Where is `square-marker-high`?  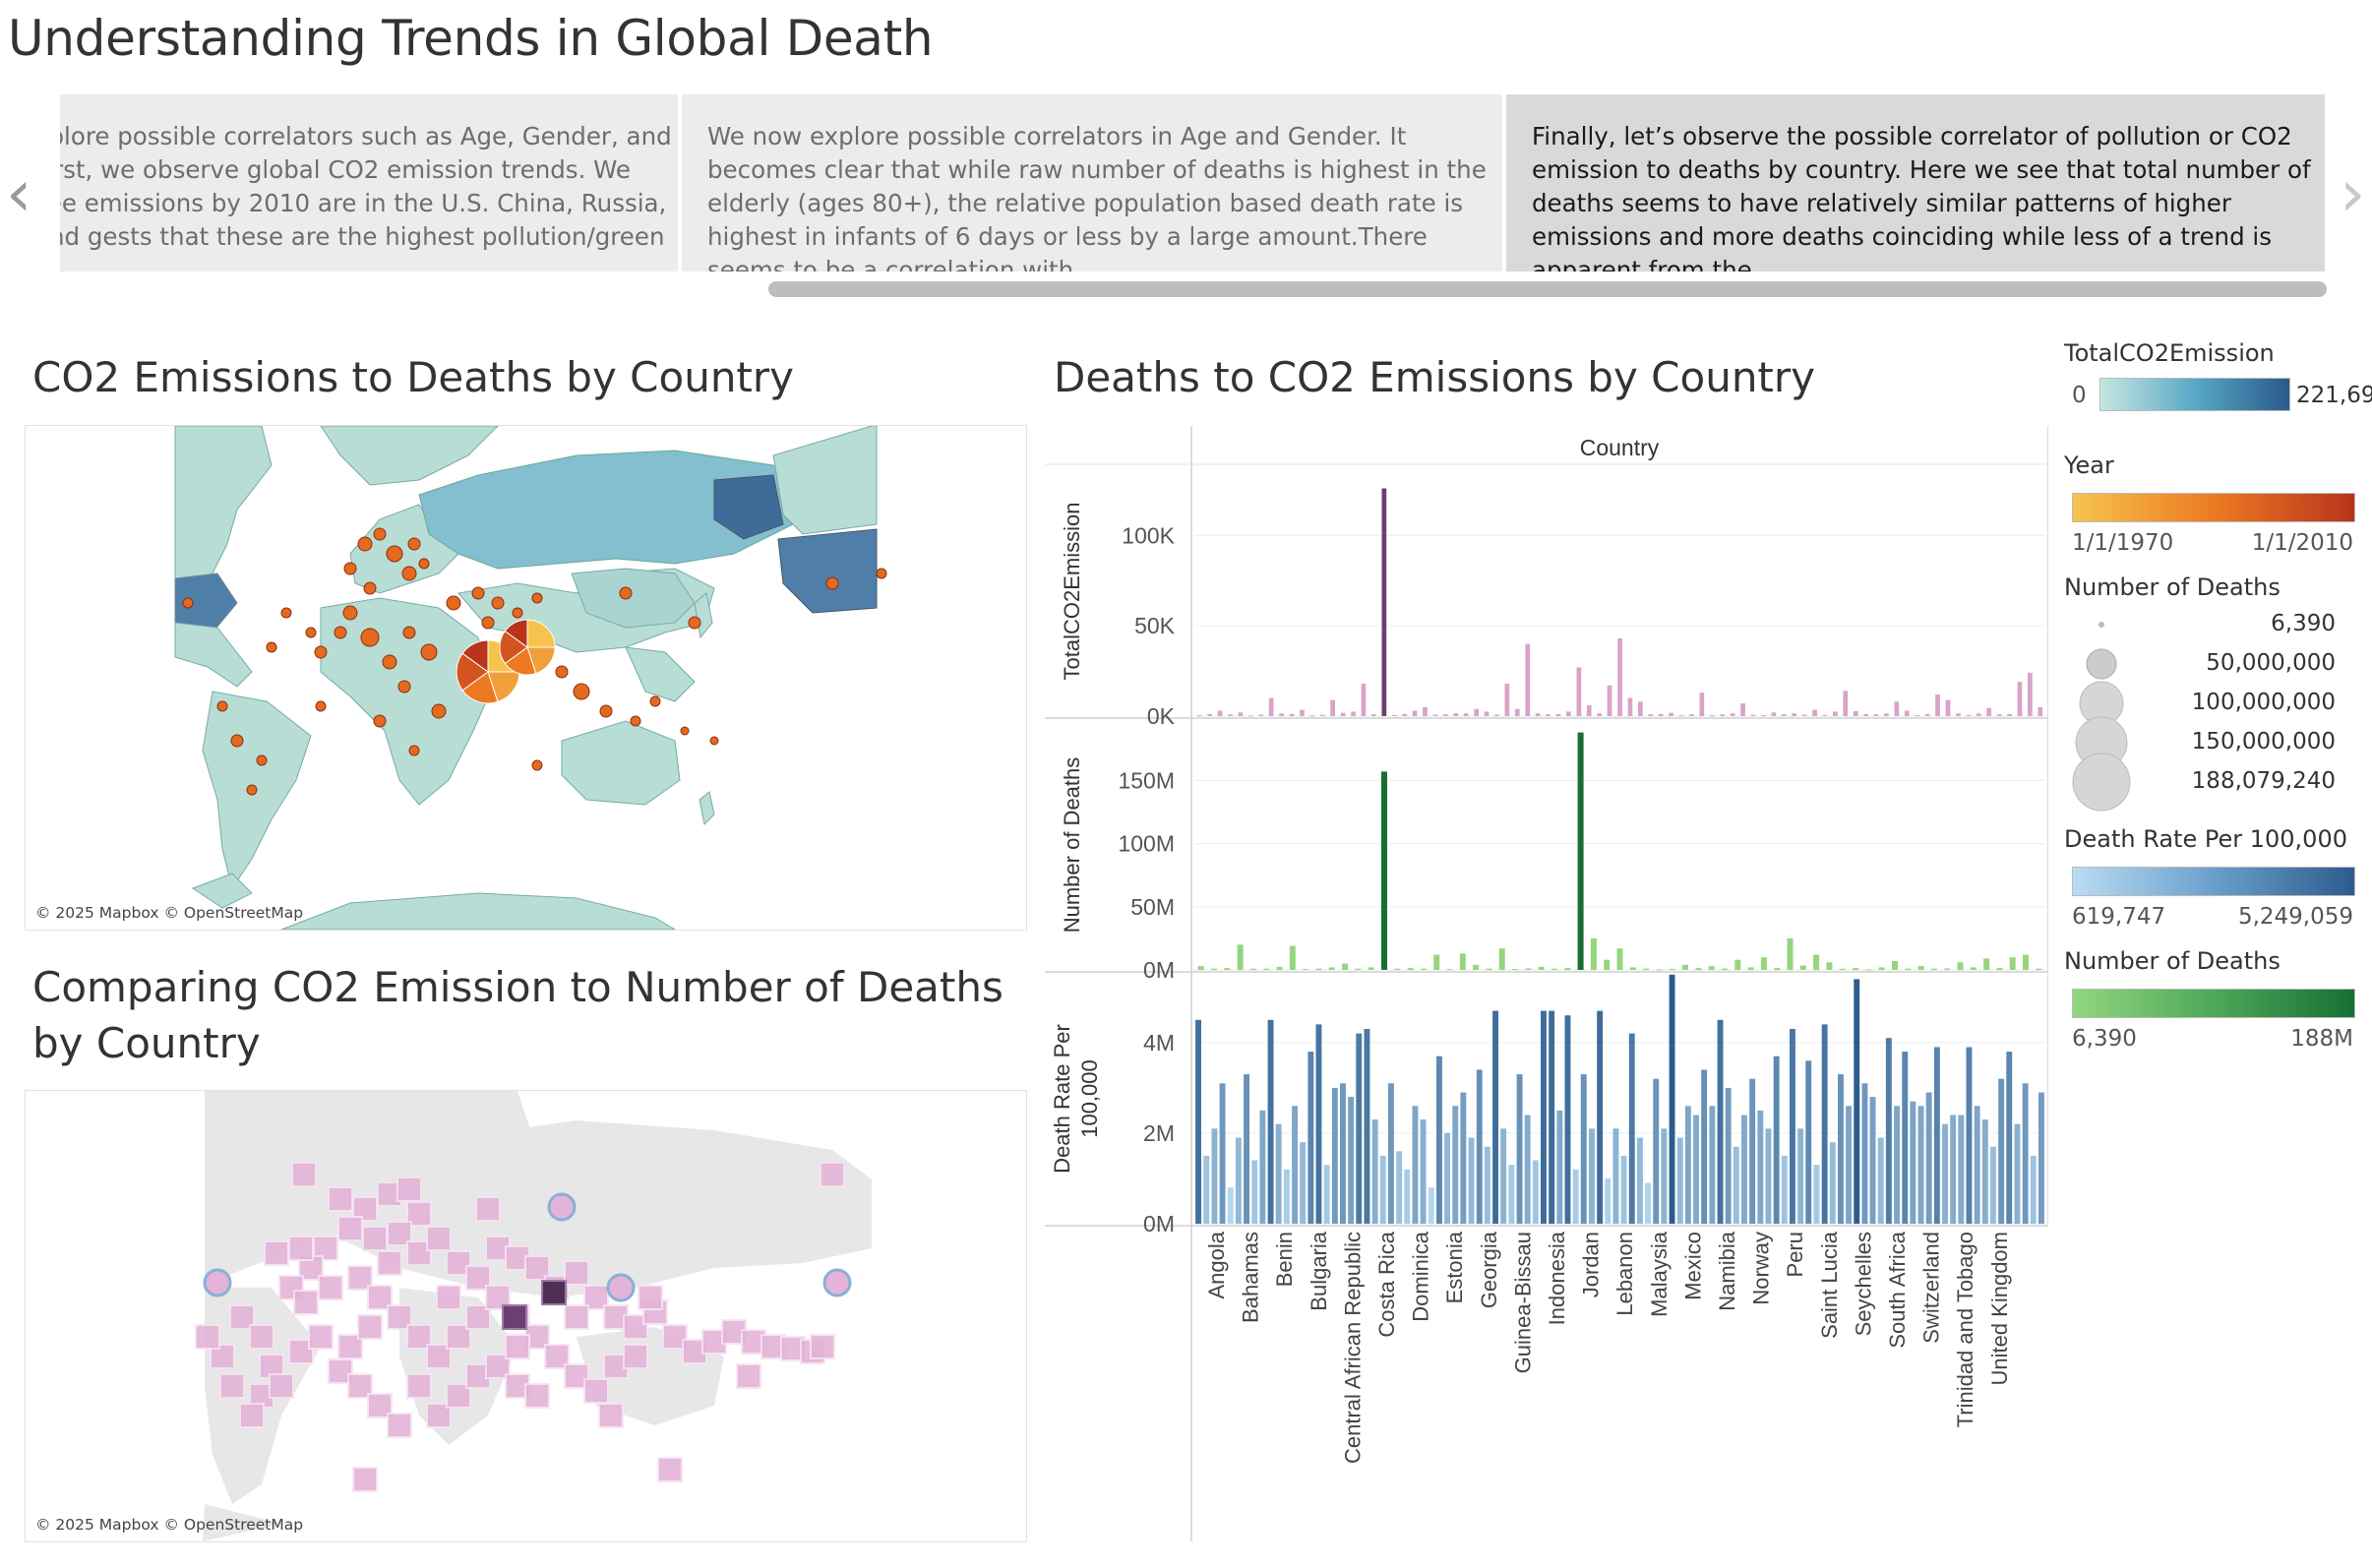 square-marker-high is located at coordinates (554, 1292).